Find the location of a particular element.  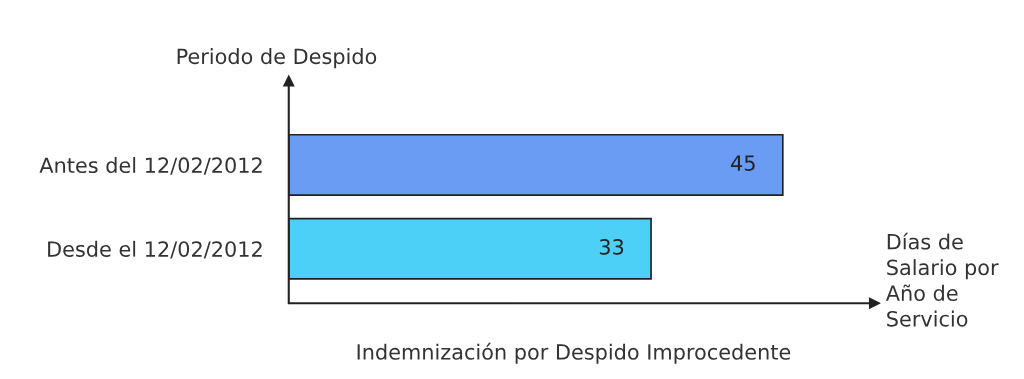

y-tick-label: Desde el 12/02/2012 is located at coordinates (155, 249).